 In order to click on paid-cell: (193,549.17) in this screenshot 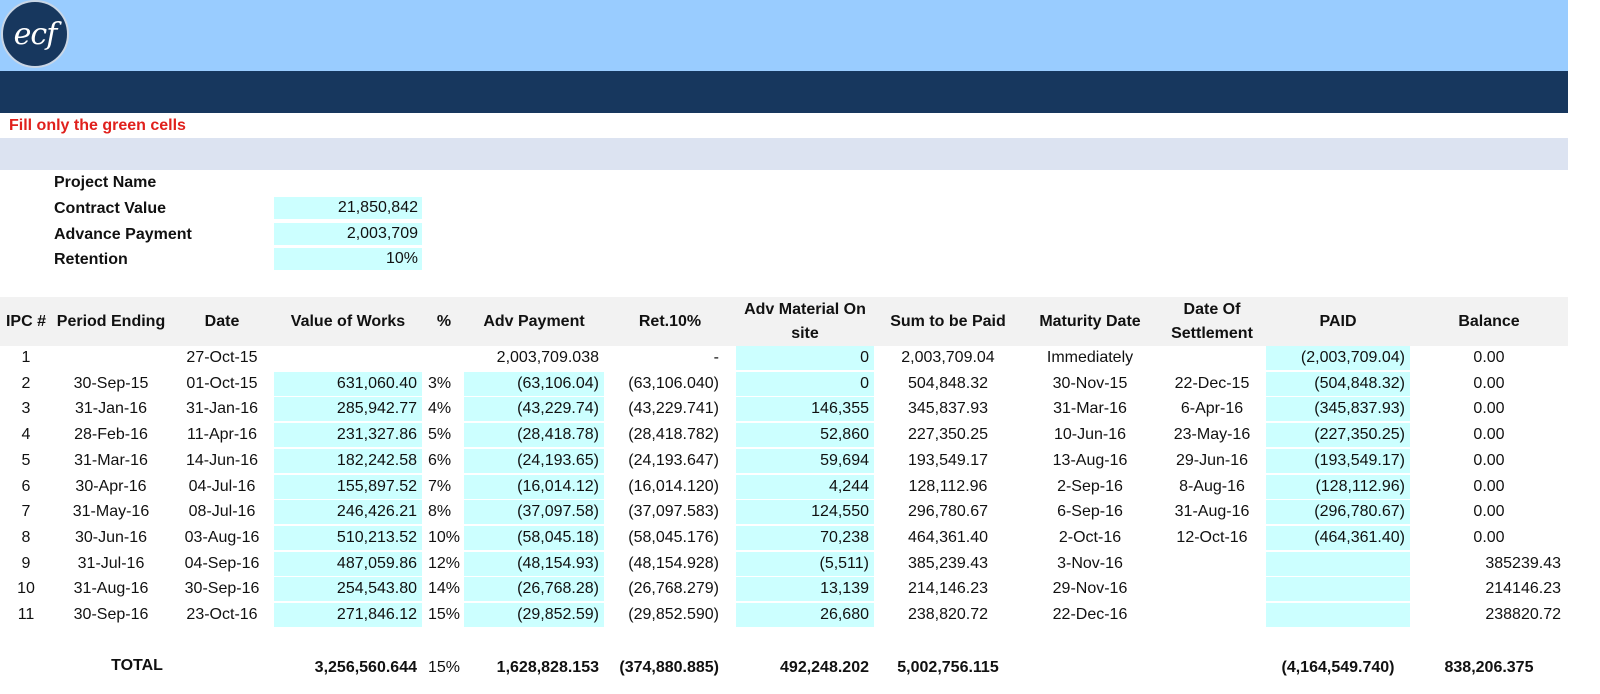, I will do `click(1338, 460)`.